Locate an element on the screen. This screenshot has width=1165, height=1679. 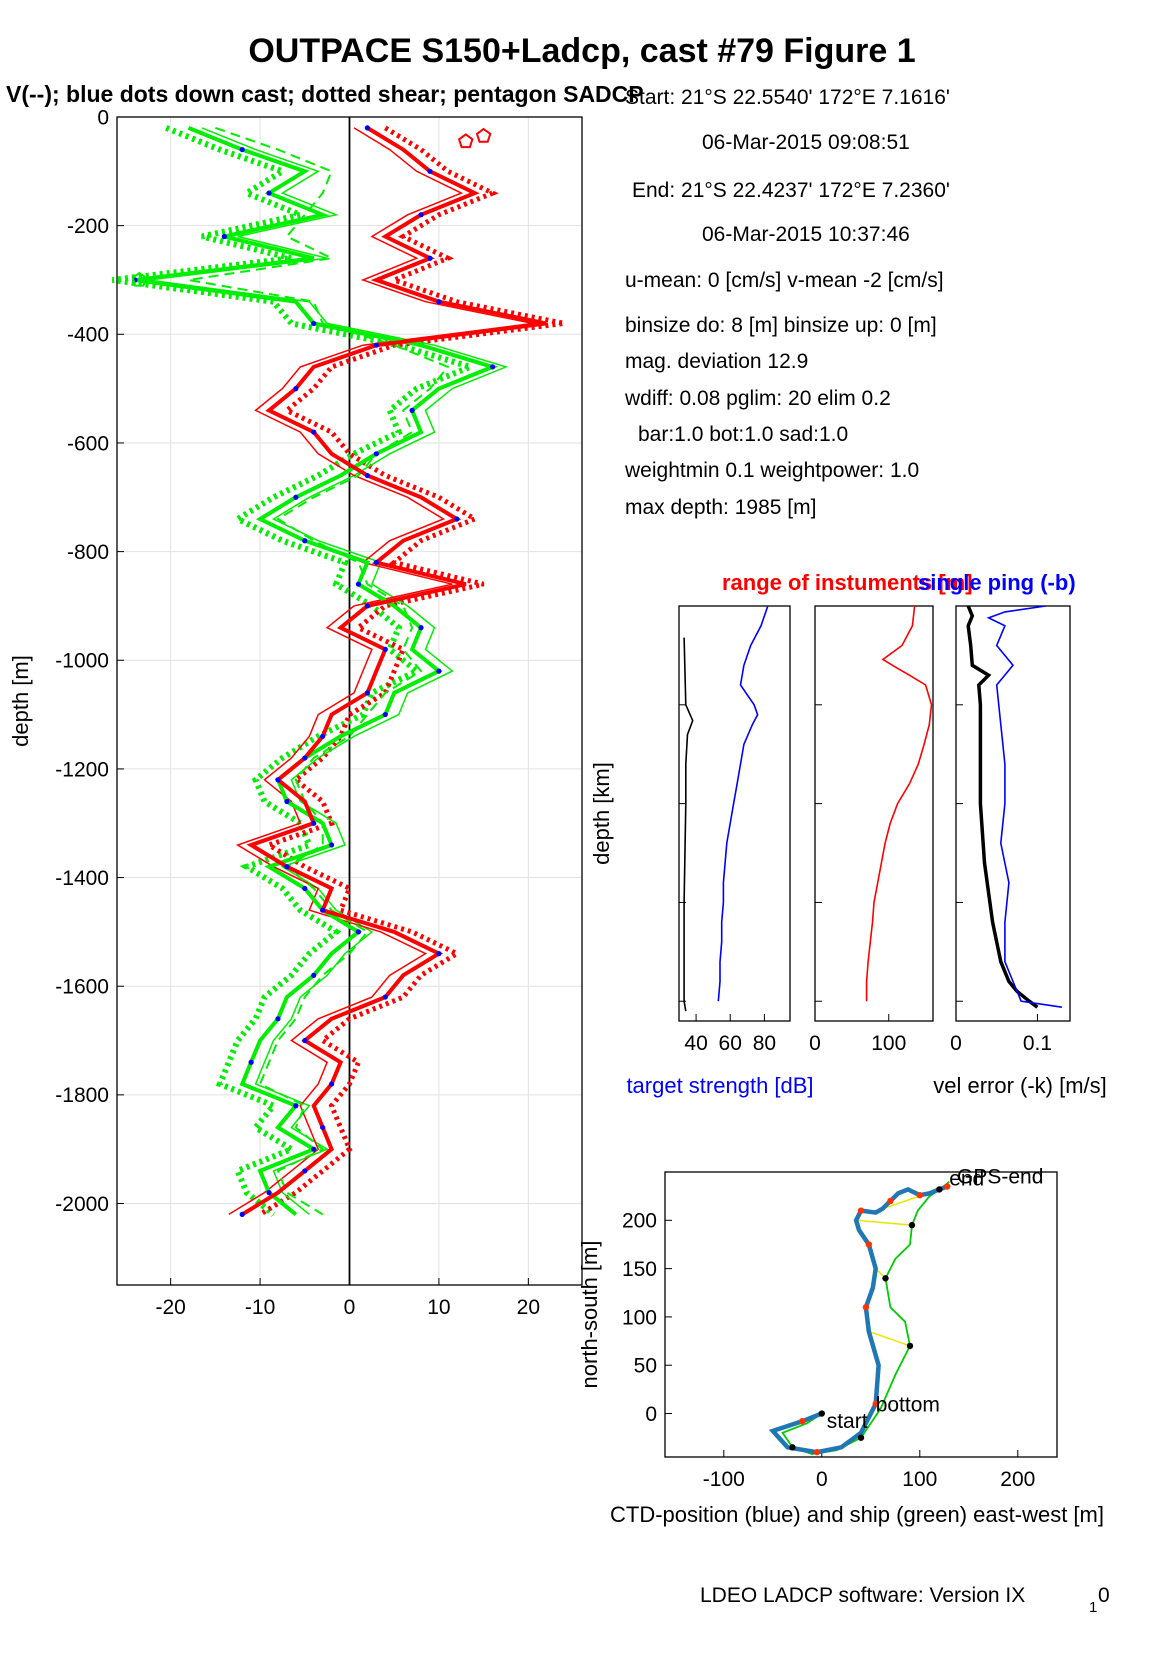
mag-deviation: mag. deviation 12.9 is located at coordinates (716, 361).